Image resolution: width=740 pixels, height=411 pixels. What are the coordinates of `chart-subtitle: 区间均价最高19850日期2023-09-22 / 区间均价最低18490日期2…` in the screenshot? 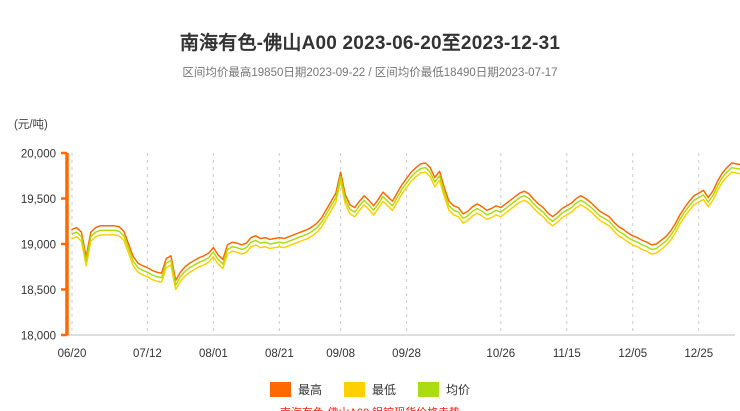 It's located at (370, 73).